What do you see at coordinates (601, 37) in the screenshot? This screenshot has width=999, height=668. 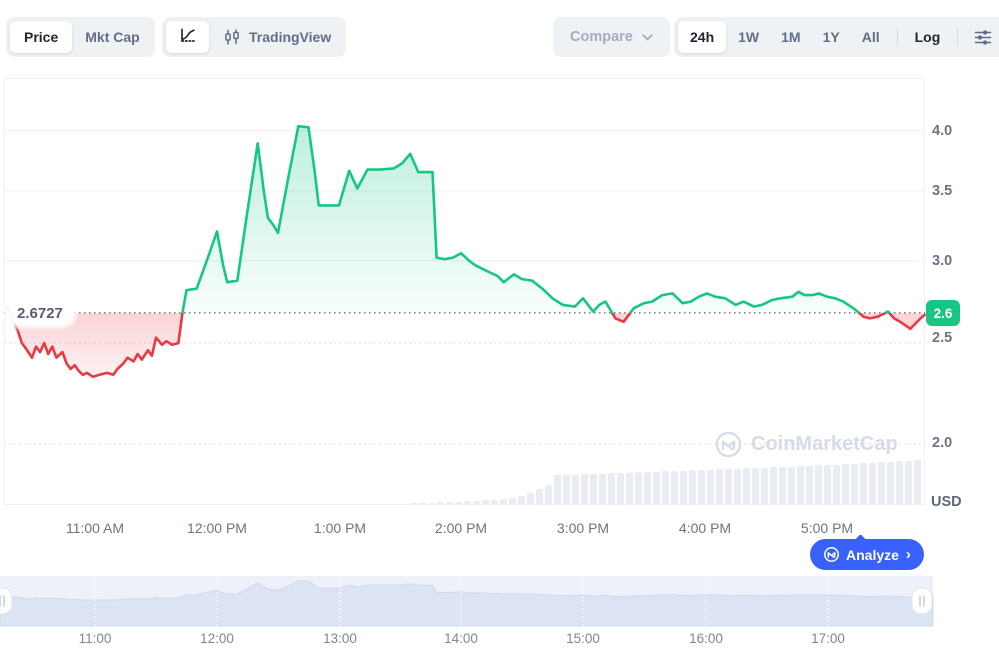 I see `compare-label: Compare` at bounding box center [601, 37].